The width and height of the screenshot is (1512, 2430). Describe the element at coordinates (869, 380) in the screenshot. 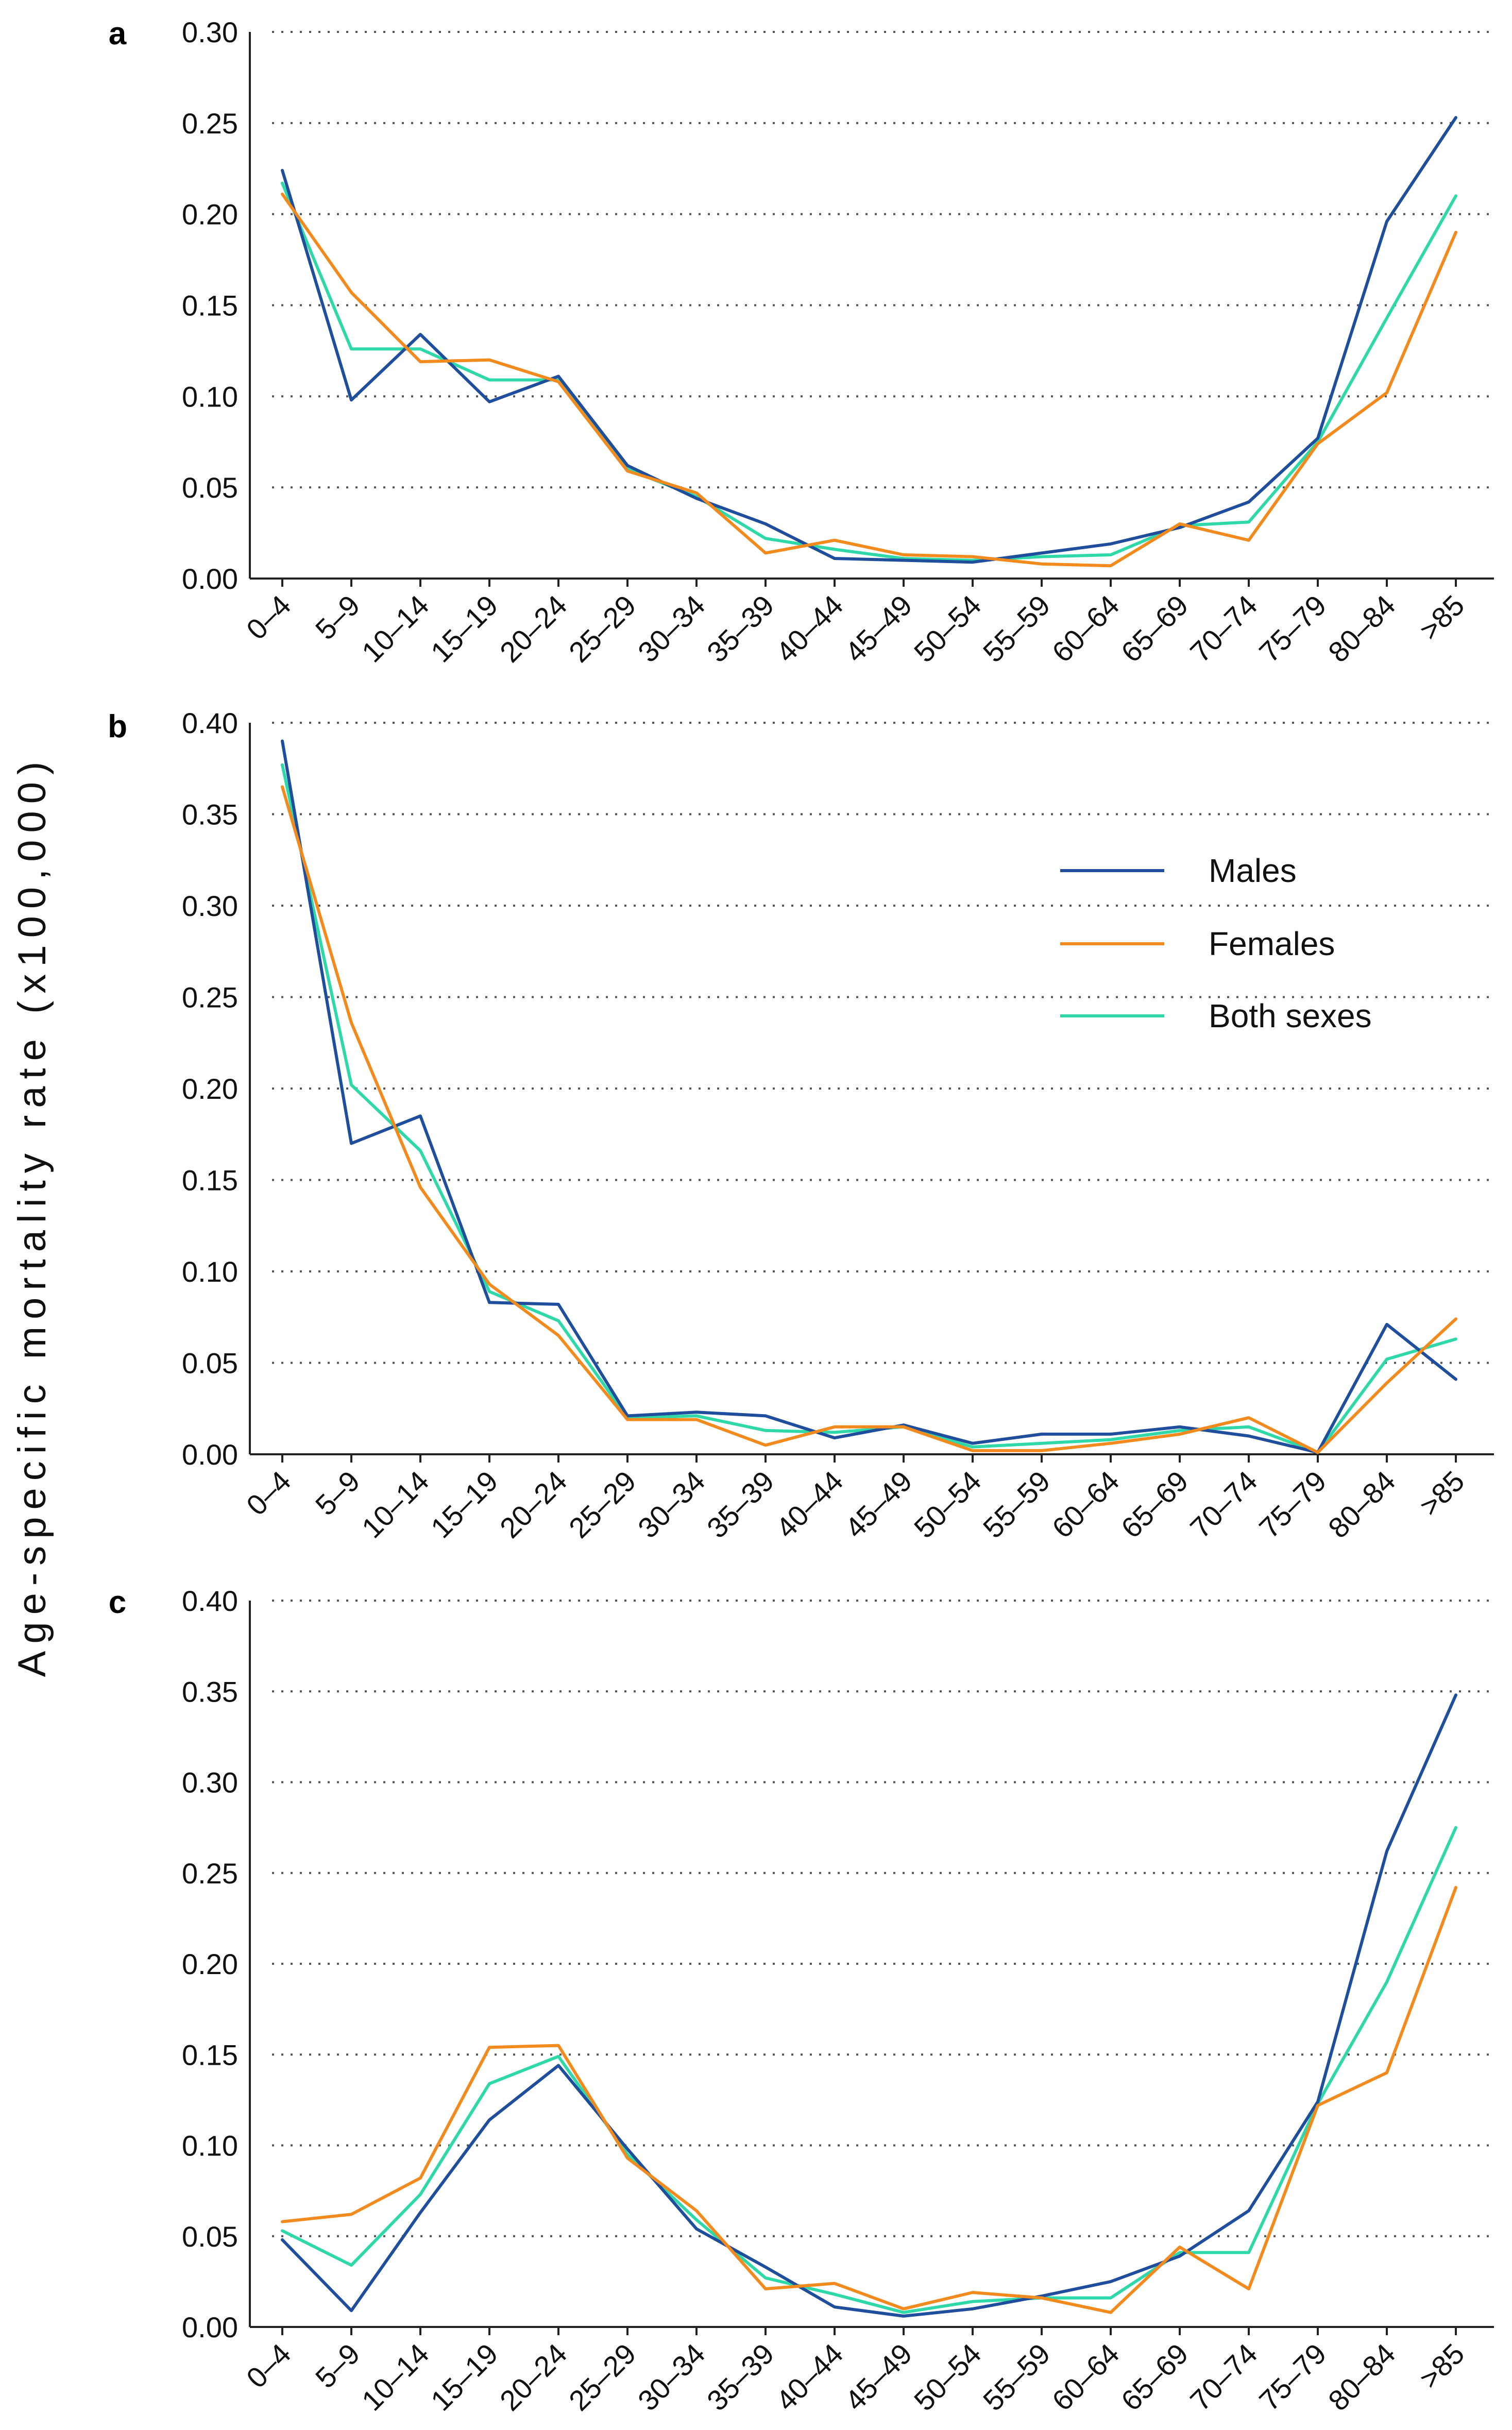

I see `series-line-females-panel-a` at that location.